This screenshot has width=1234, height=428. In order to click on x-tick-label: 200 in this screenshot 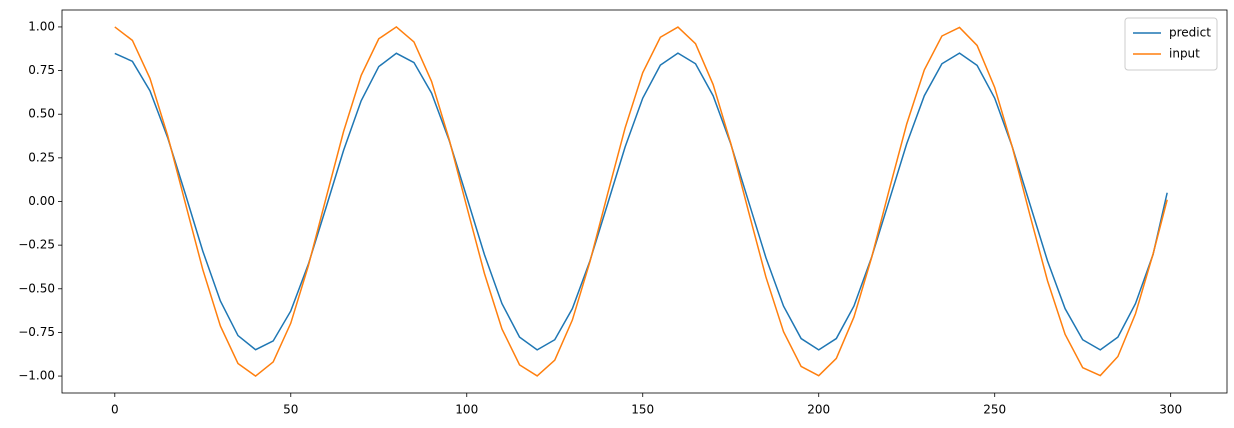, I will do `click(818, 410)`.